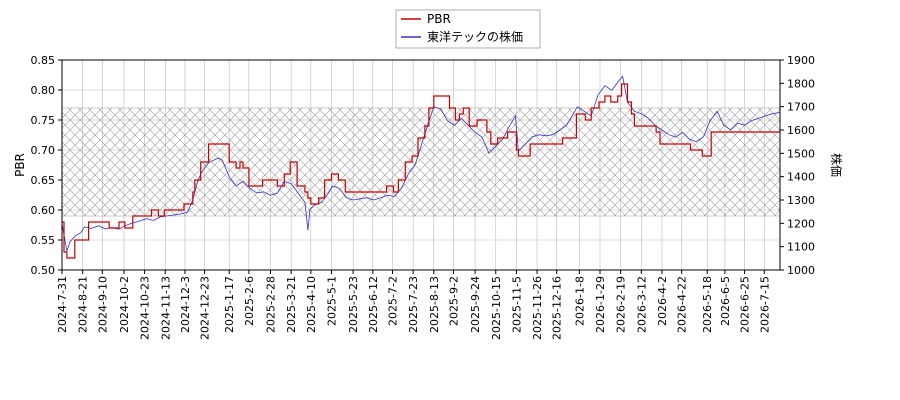 Image resolution: width=900 pixels, height=400 pixels. What do you see at coordinates (579, 301) in the screenshot?
I see `x-tick-label-25: 2026-1-8` at bounding box center [579, 301].